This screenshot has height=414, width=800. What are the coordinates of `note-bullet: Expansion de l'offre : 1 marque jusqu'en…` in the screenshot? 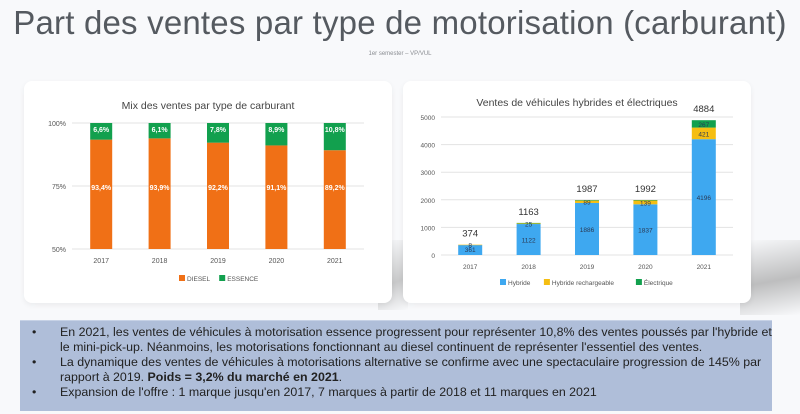 It's located at (402, 392).